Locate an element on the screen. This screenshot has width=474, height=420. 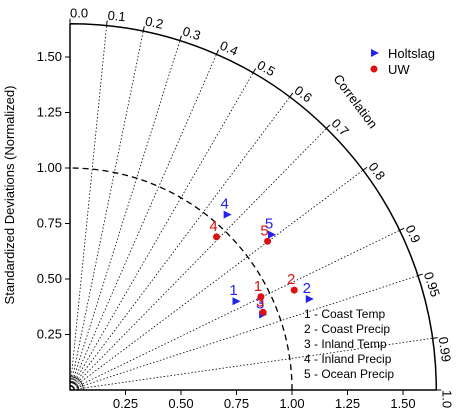
x-tick-label: 1.25 is located at coordinates (347, 403).